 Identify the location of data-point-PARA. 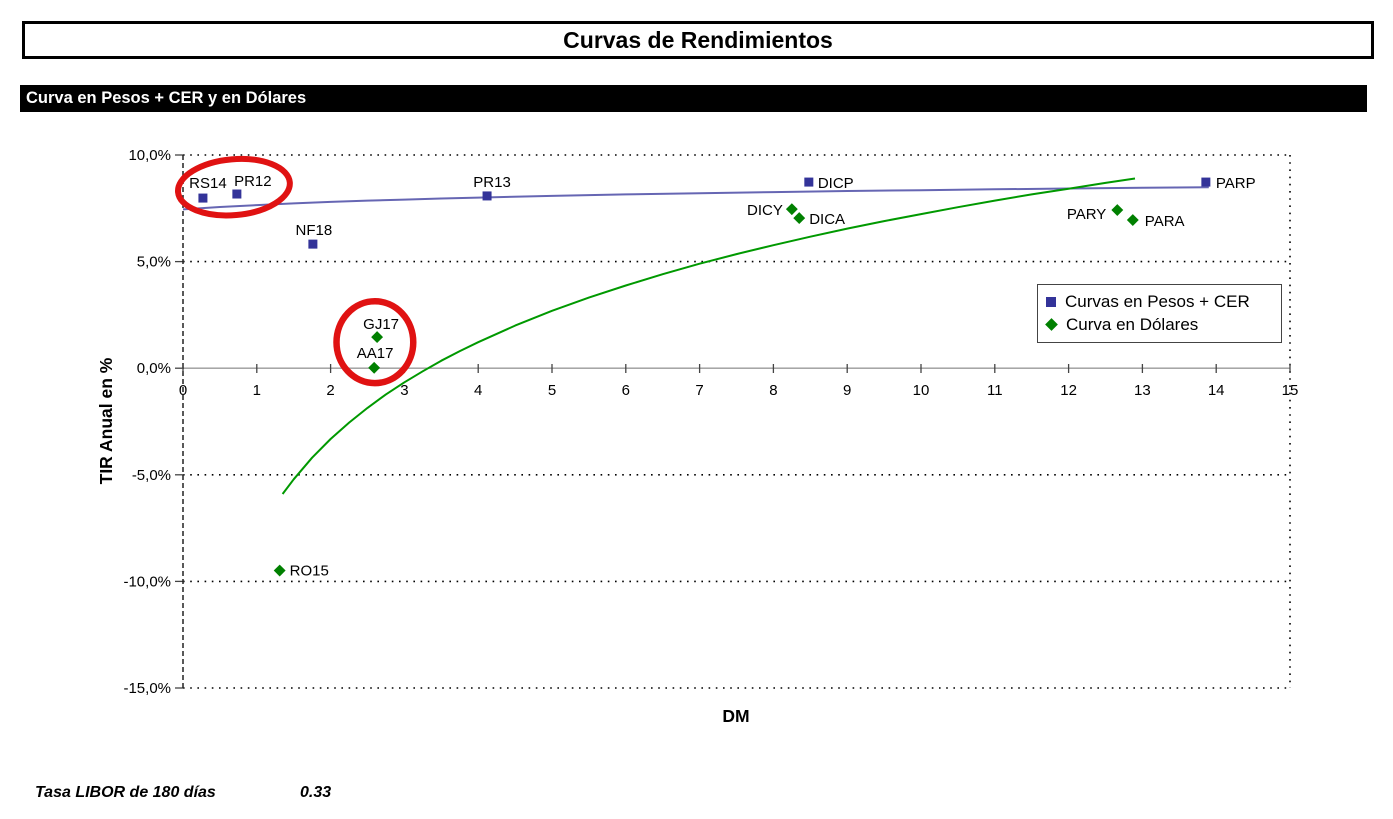
(1132, 220).